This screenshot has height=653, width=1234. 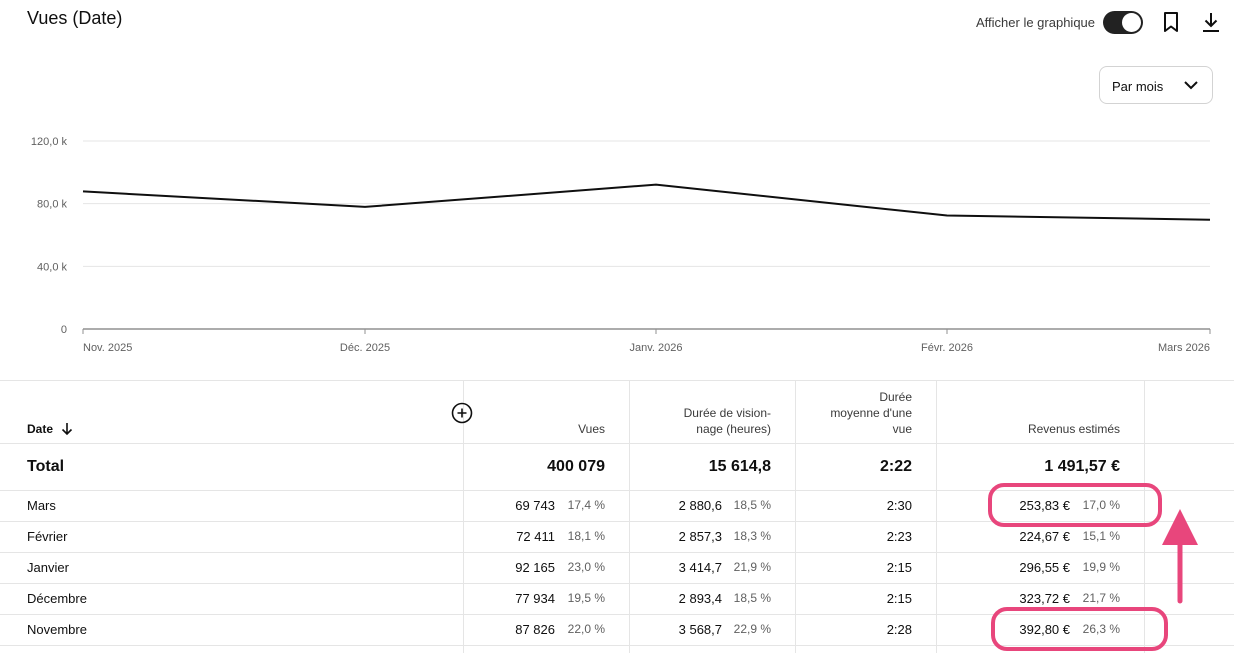 What do you see at coordinates (40, 429) in the screenshot?
I see `date-header-label: Date` at bounding box center [40, 429].